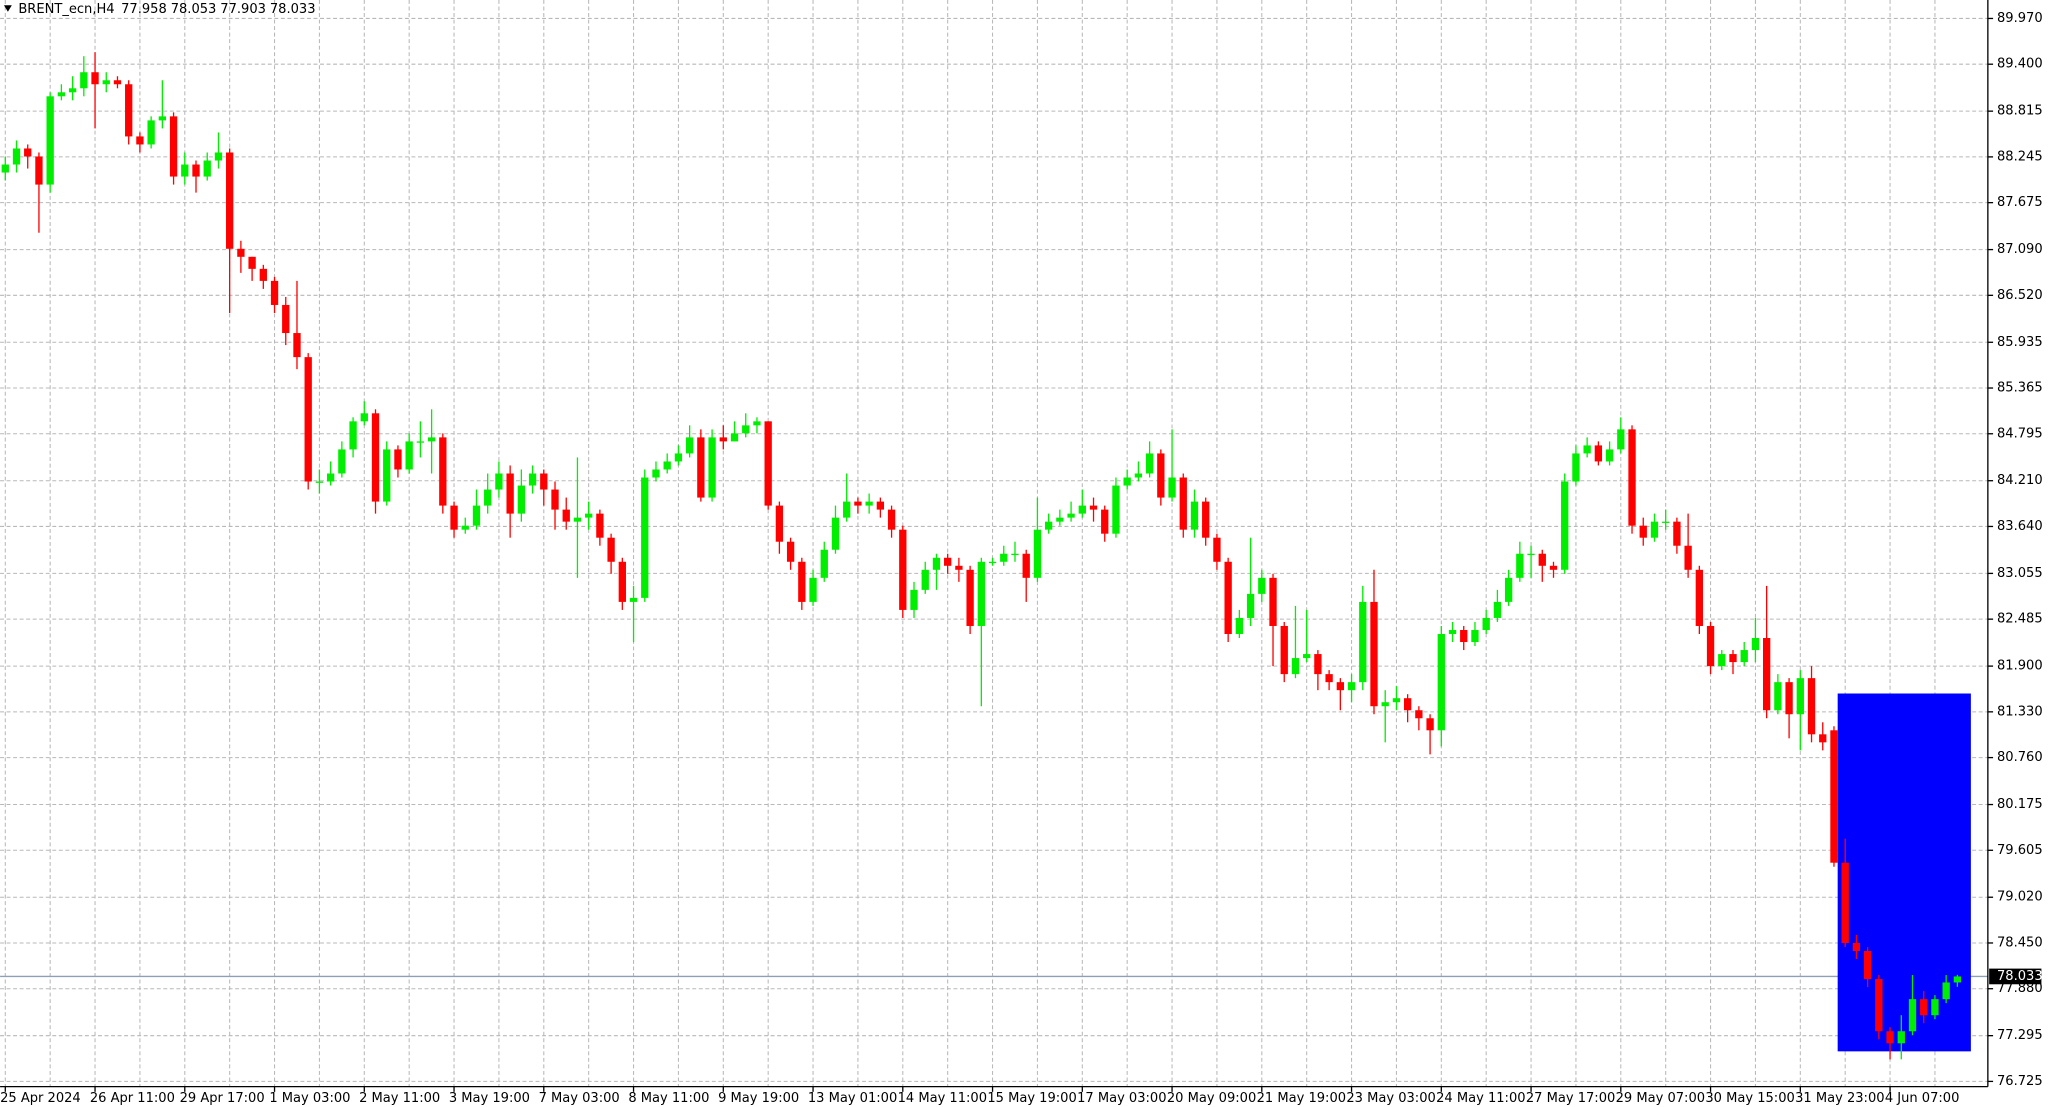  What do you see at coordinates (489, 1098) in the screenshot?
I see `x-tick-label: 3 May 19:00` at bounding box center [489, 1098].